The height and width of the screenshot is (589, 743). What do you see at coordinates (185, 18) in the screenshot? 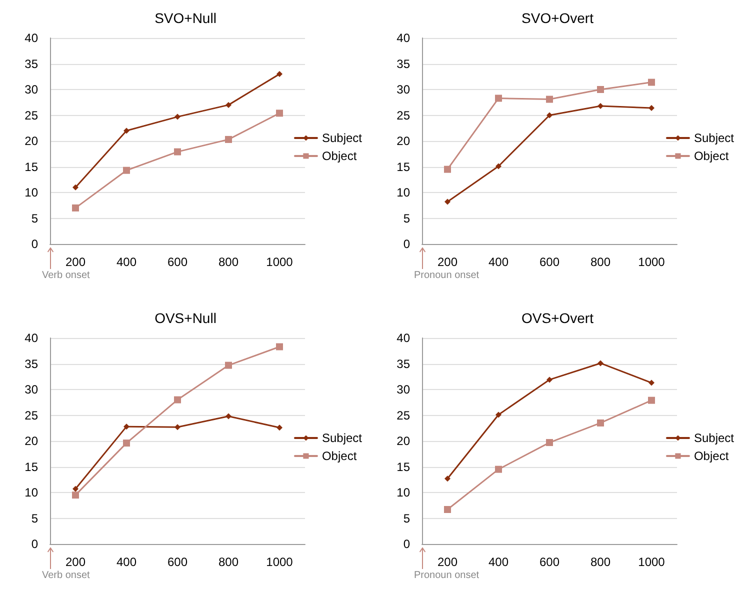
I see `chart-title: SVO+Null` at bounding box center [185, 18].